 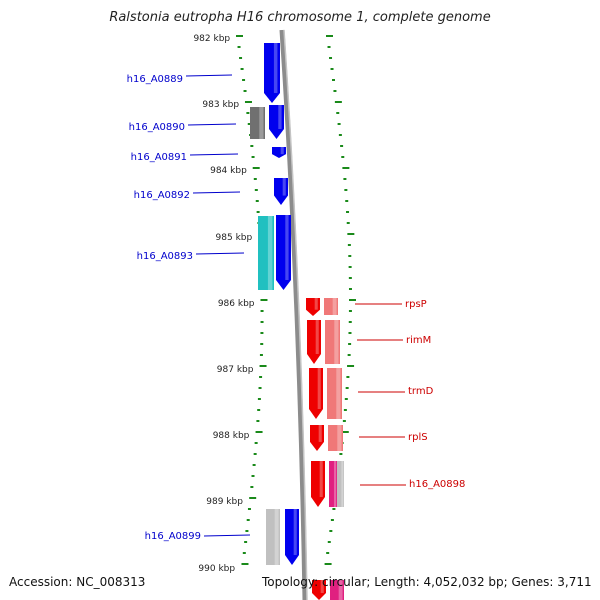 What do you see at coordinates (216, 569) in the screenshot?
I see `scale-label: 990 kbp` at bounding box center [216, 569].